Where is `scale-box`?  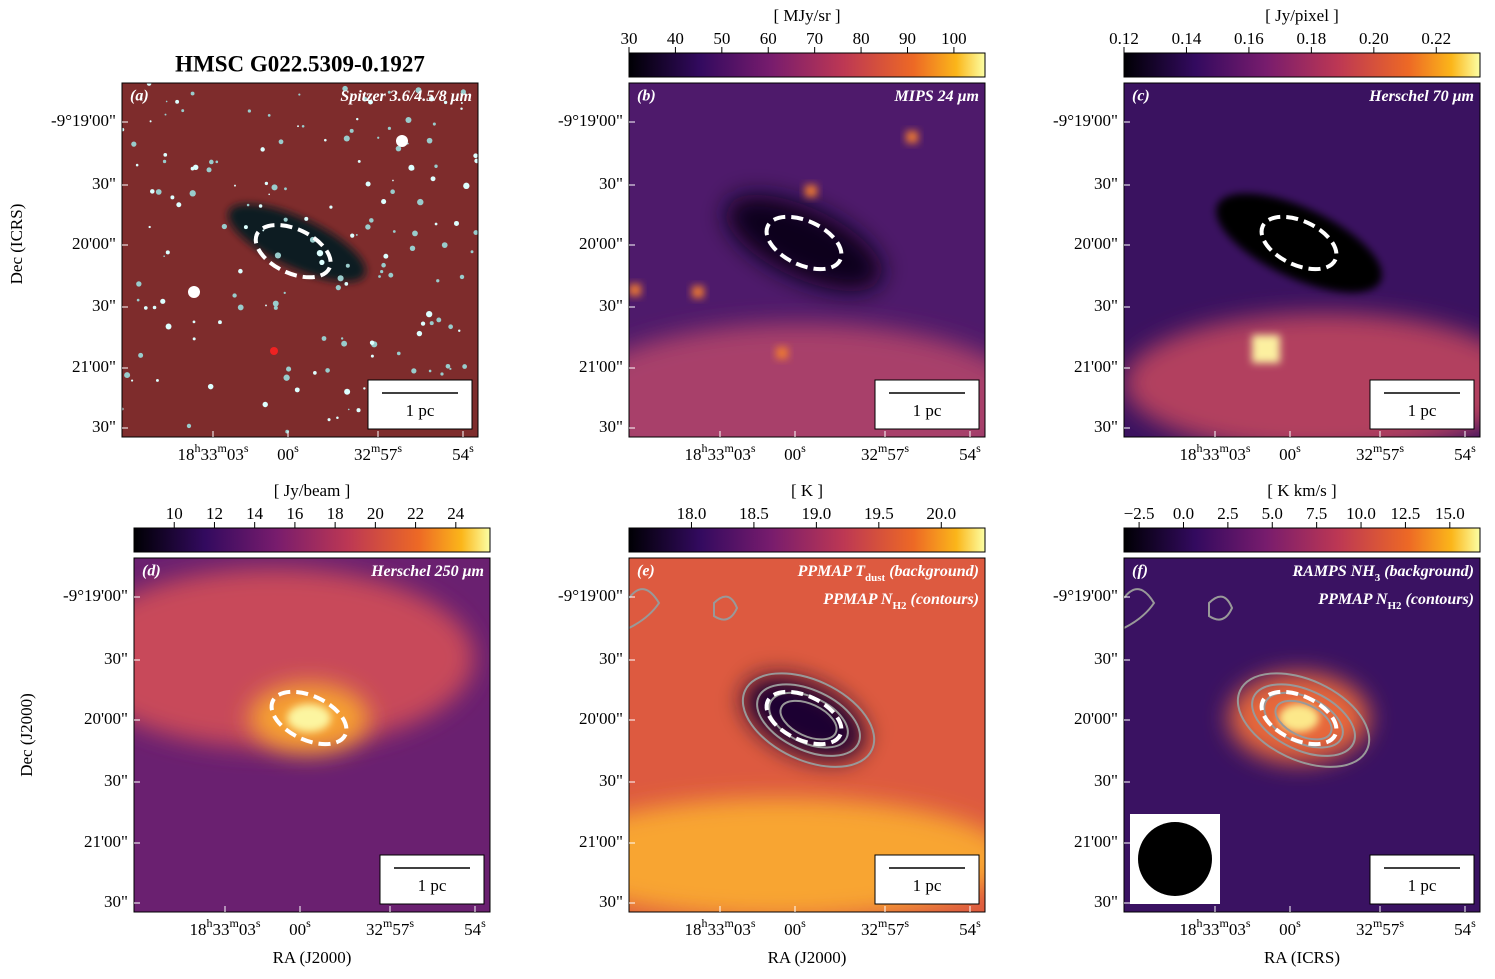
scale-box is located at coordinates (420, 404).